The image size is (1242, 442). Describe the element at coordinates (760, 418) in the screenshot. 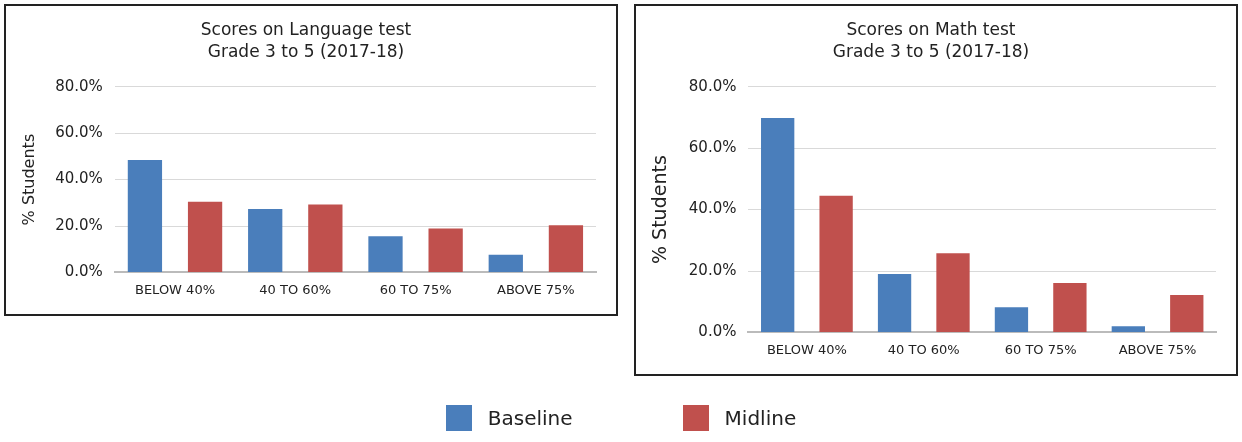

I see `legend-label: Midline` at that location.